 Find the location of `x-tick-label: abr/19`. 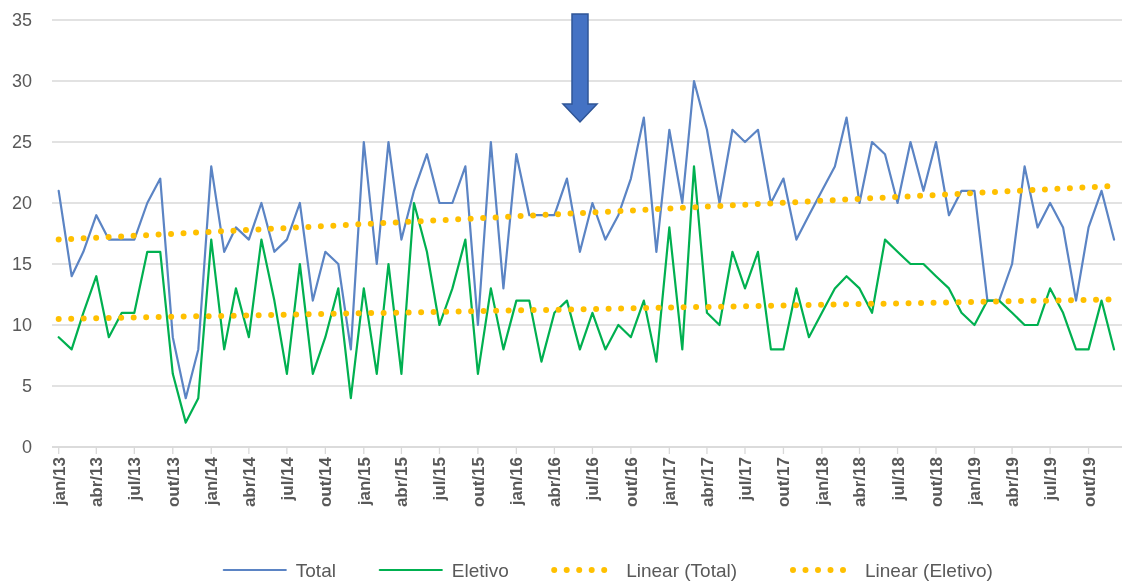

x-tick-label: abr/19 is located at coordinates (1013, 482).